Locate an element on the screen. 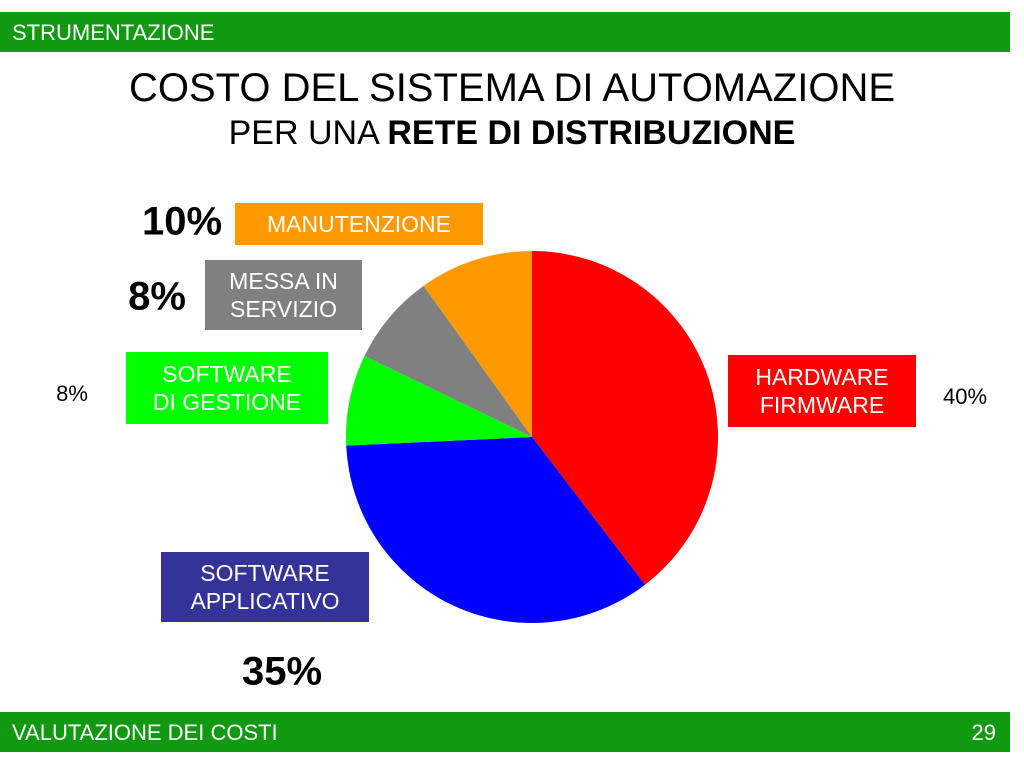  percent-label: 10% is located at coordinates (182, 221).